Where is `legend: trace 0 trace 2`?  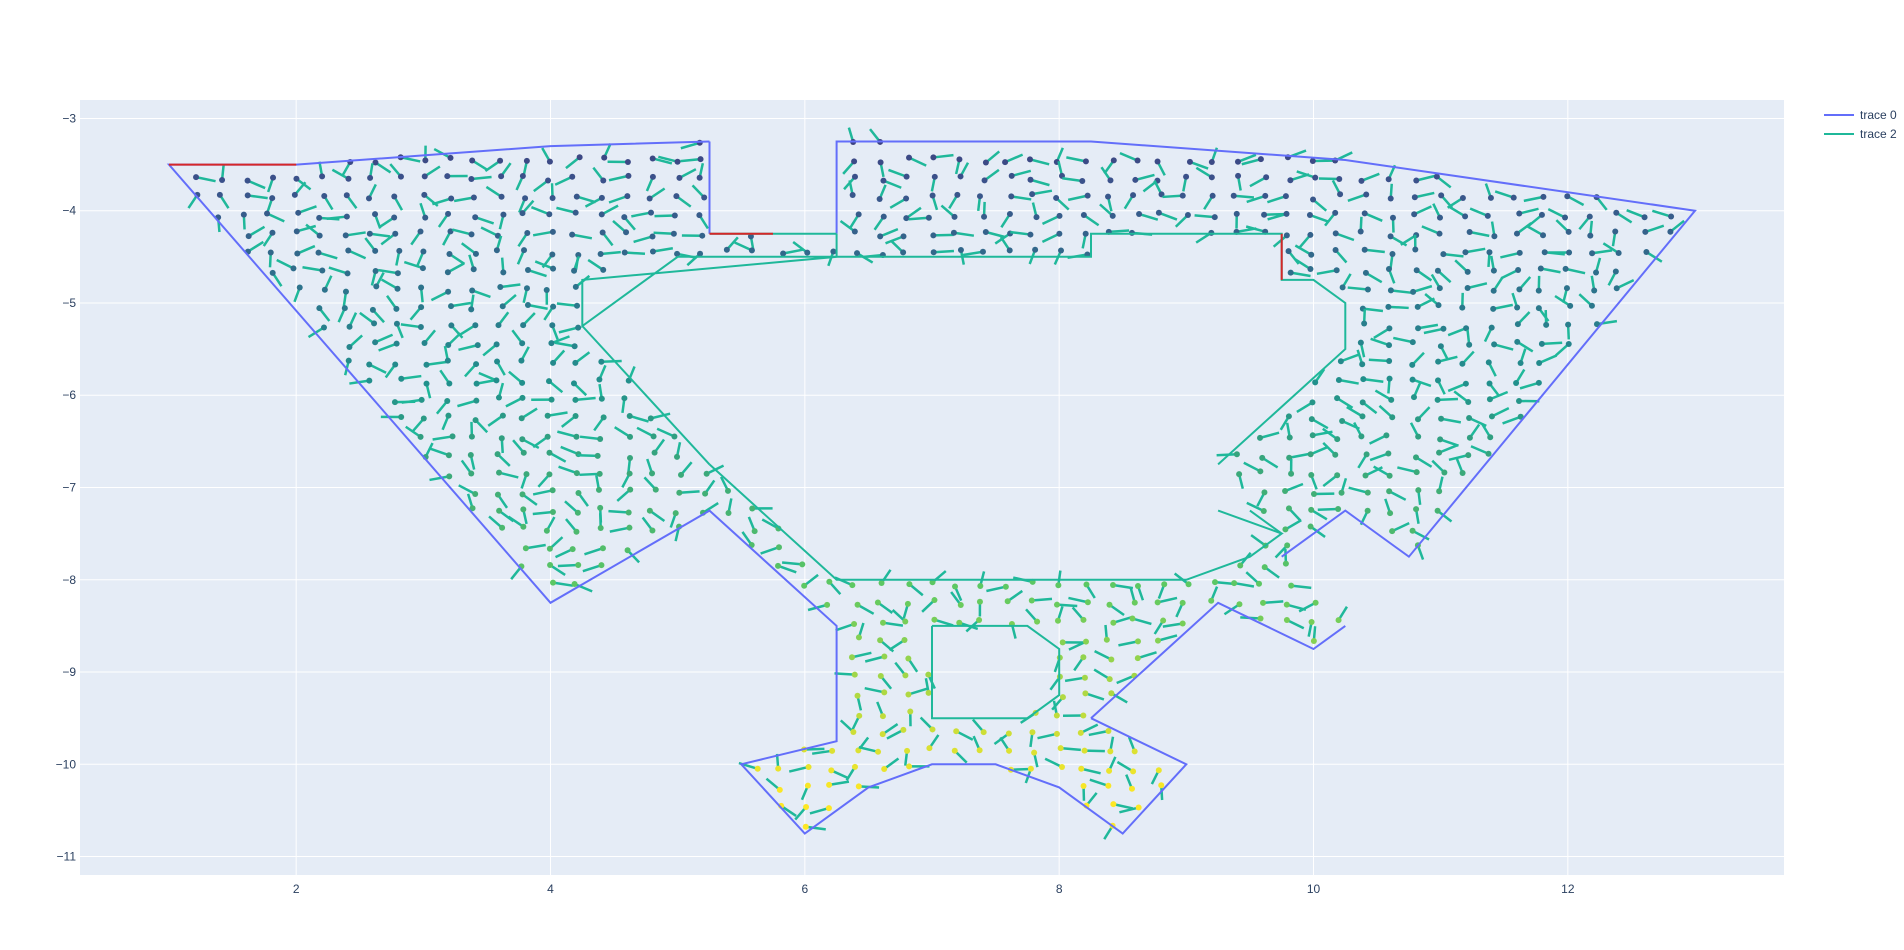 legend: trace 0 trace 2 is located at coordinates (1860, 124).